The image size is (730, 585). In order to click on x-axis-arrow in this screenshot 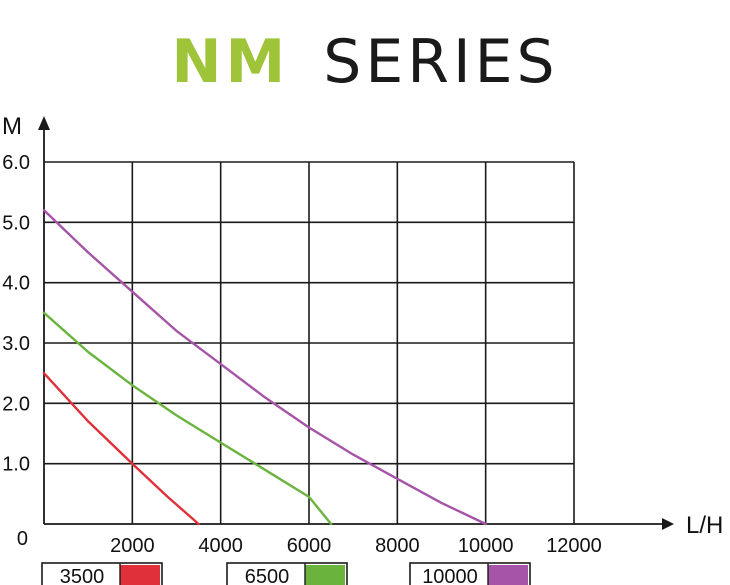, I will do `click(668, 524)`.